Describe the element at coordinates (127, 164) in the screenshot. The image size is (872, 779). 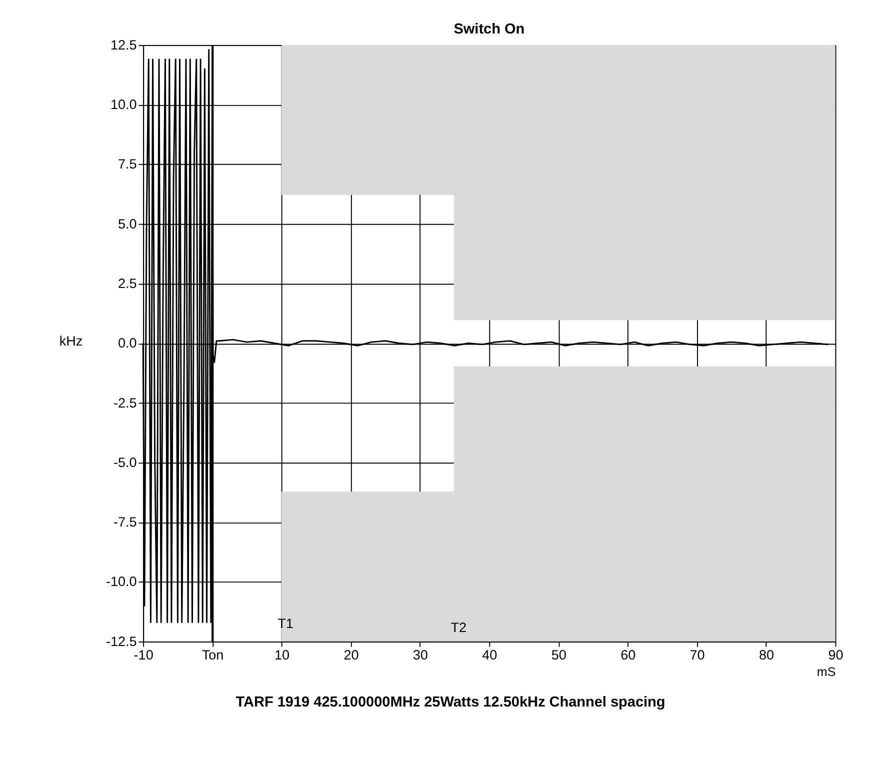
I see `y-tick-label: 7.5` at that location.